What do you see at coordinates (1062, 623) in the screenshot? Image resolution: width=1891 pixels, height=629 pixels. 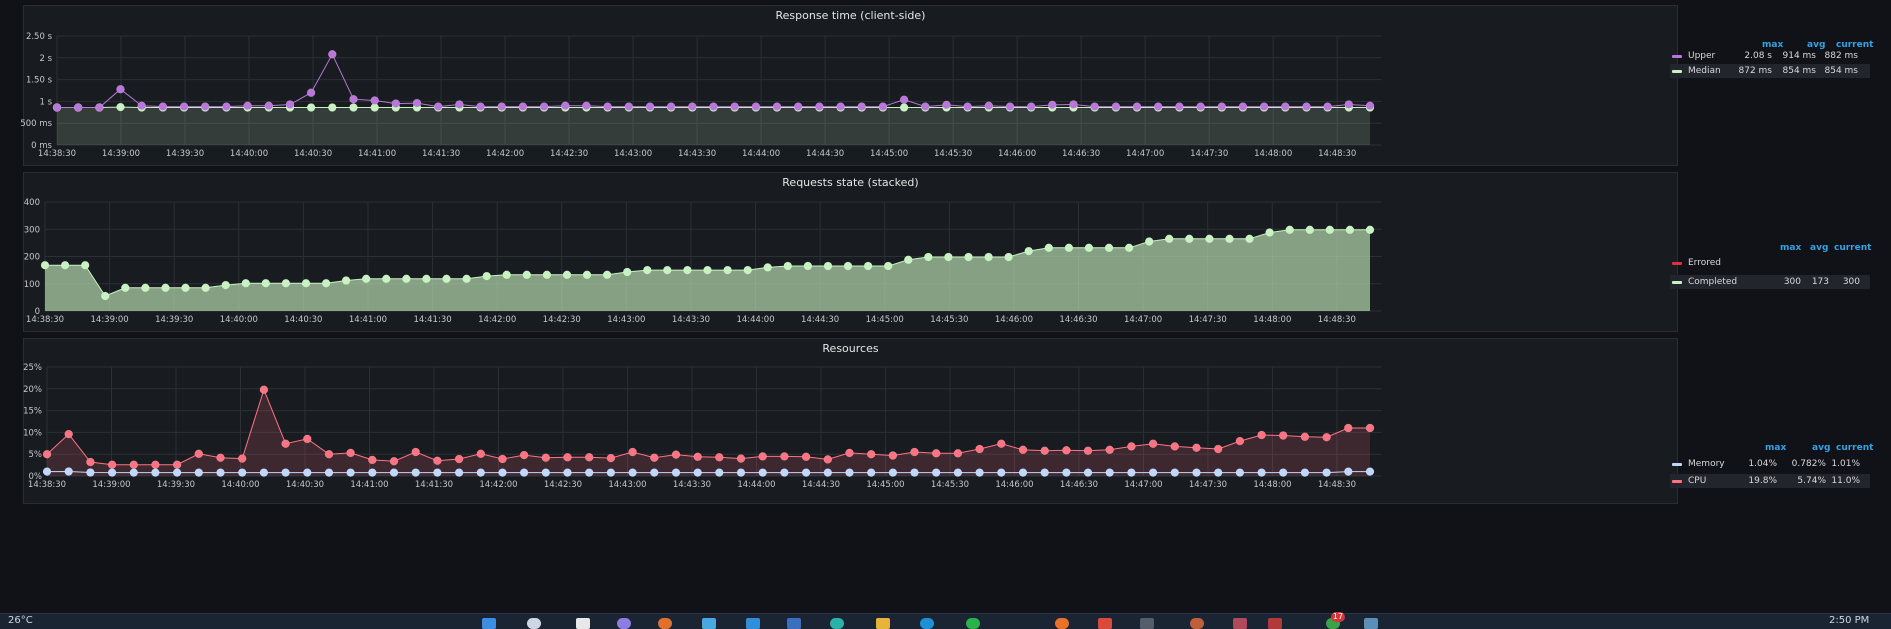 I see `firefox-icon` at bounding box center [1062, 623].